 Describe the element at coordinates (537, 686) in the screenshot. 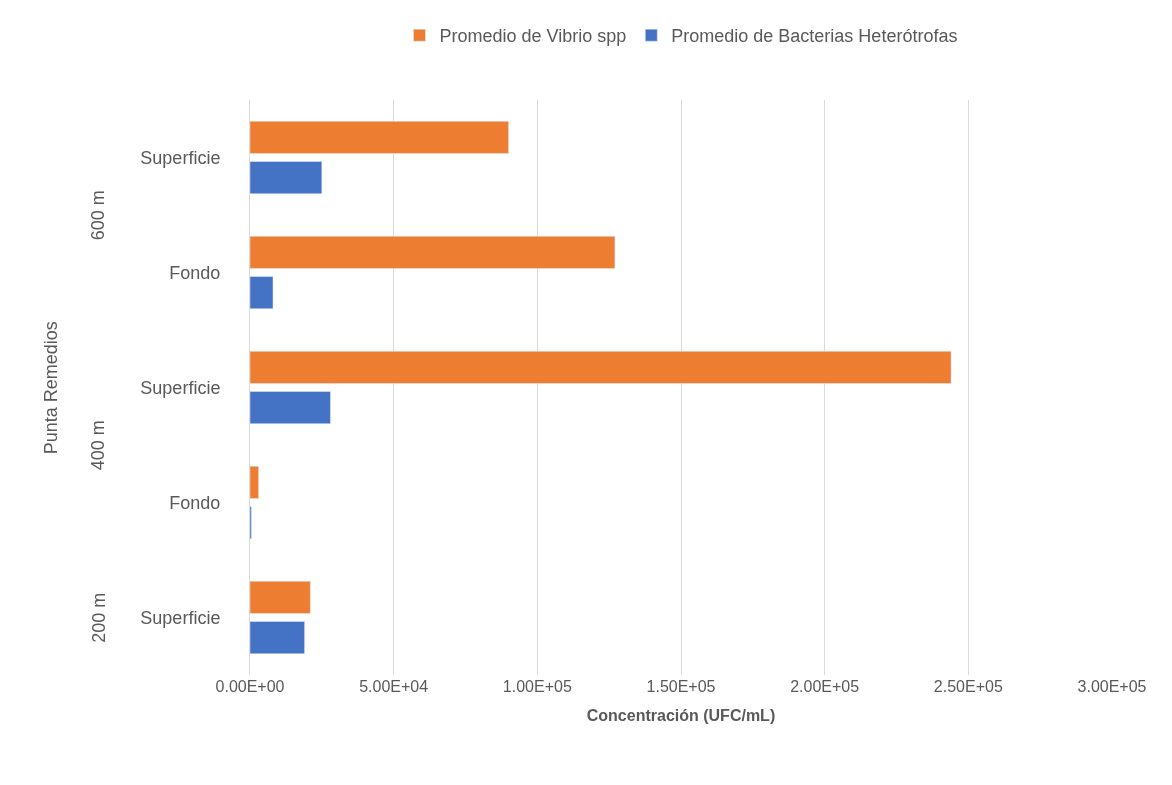

I see `x-tick-label: 1.00E+05` at that location.